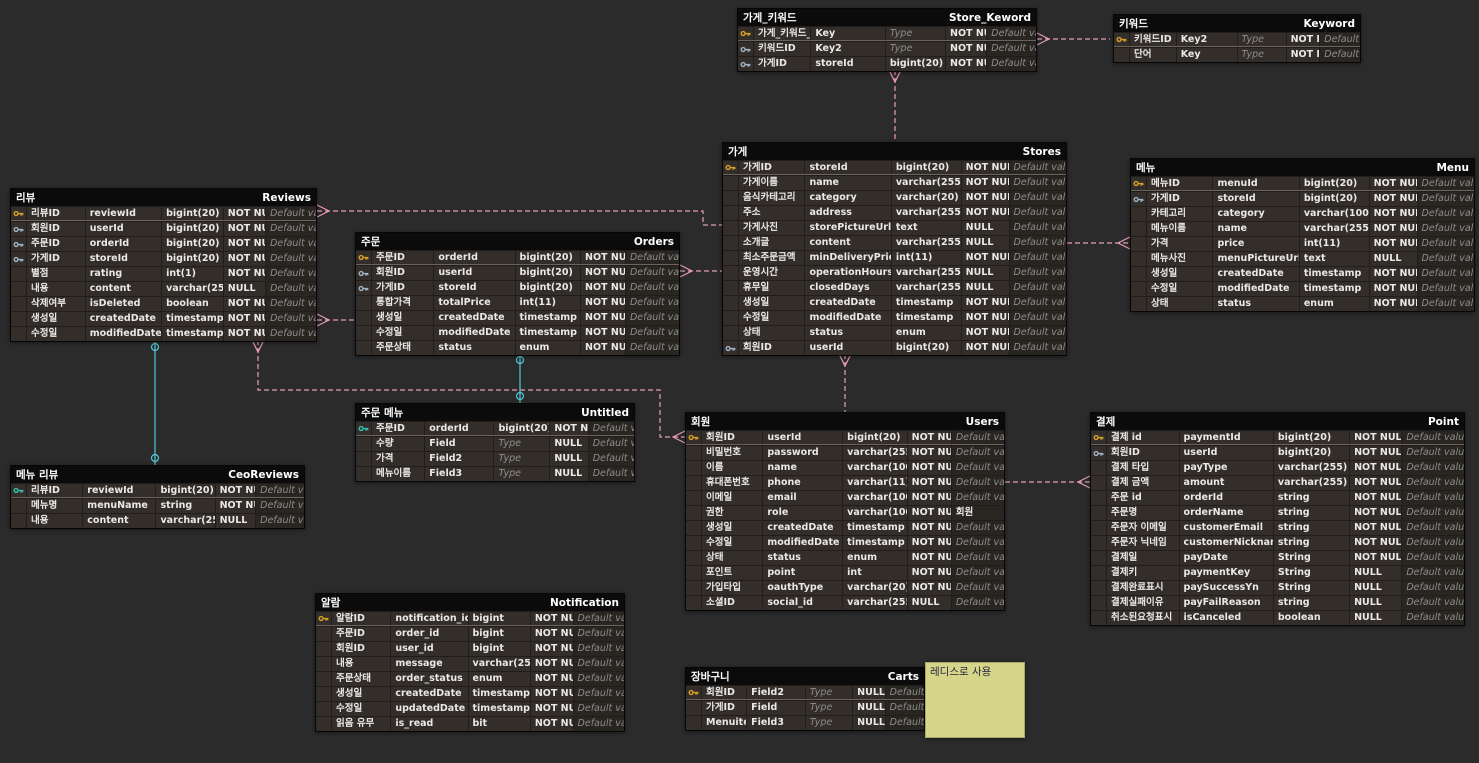  I want to click on table-header: 리뷰 Reviews, so click(163, 197).